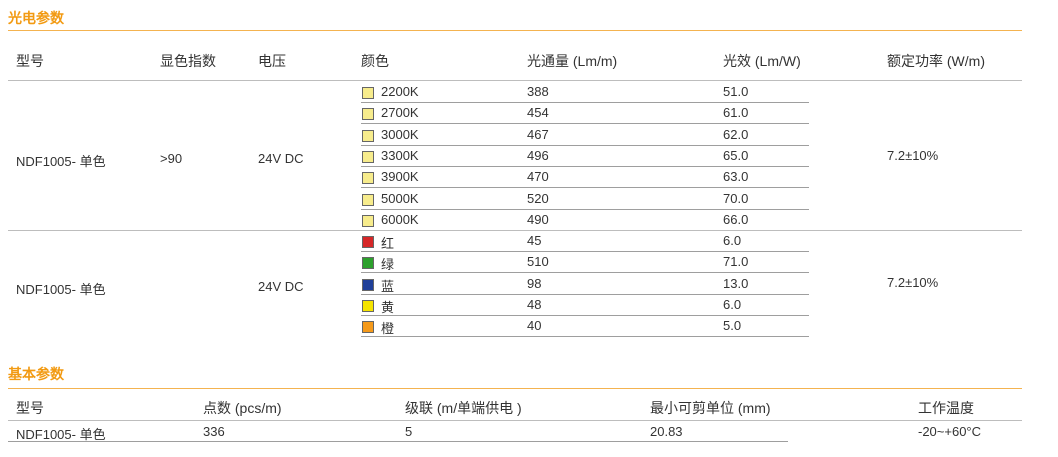  Describe the element at coordinates (400, 113) in the screenshot. I see `color-label: 2700K` at that location.